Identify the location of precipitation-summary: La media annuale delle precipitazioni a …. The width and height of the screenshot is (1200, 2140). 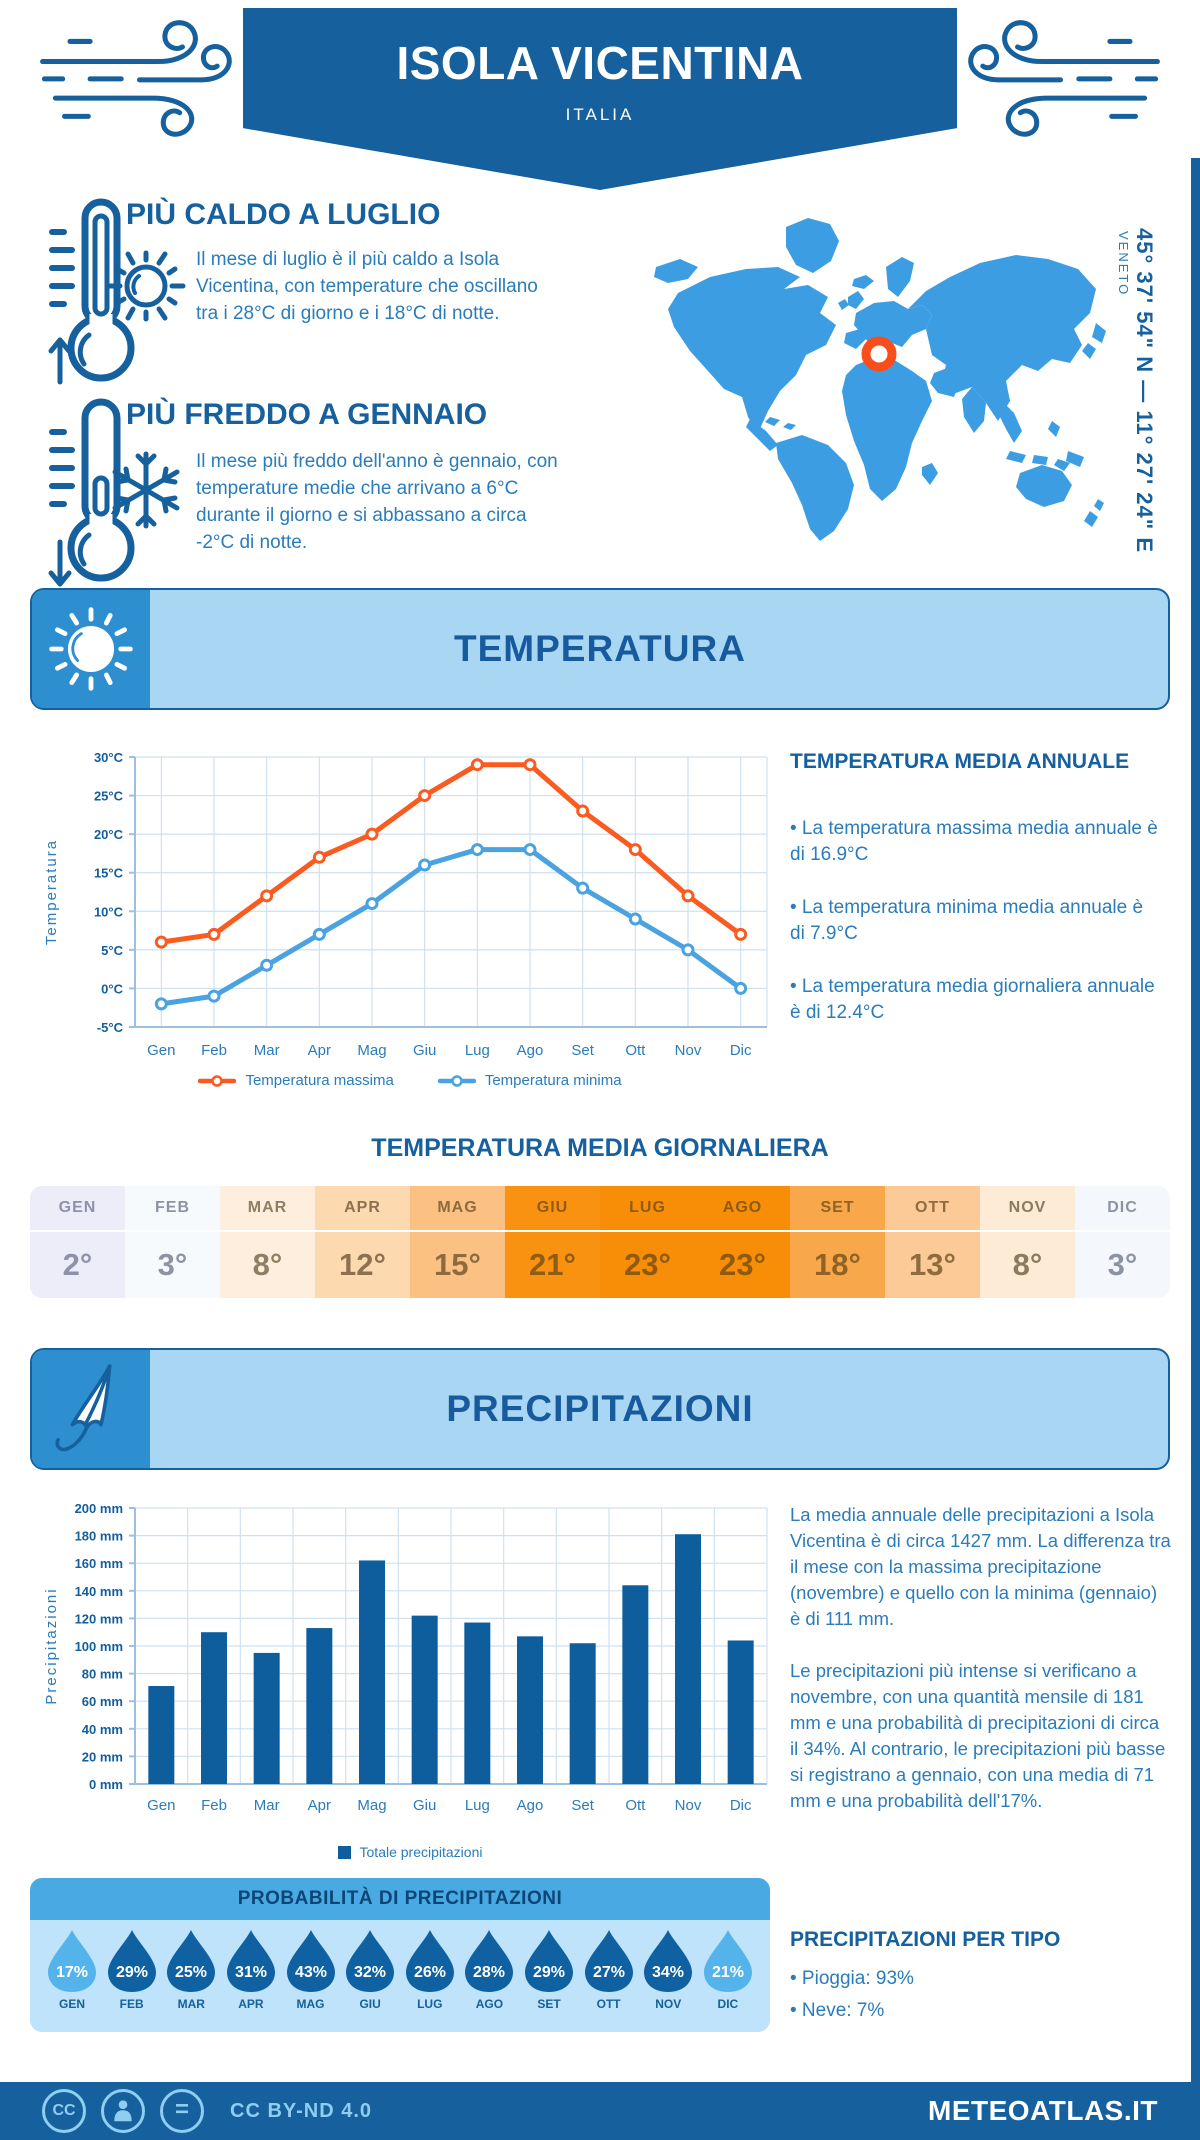
(981, 1671).